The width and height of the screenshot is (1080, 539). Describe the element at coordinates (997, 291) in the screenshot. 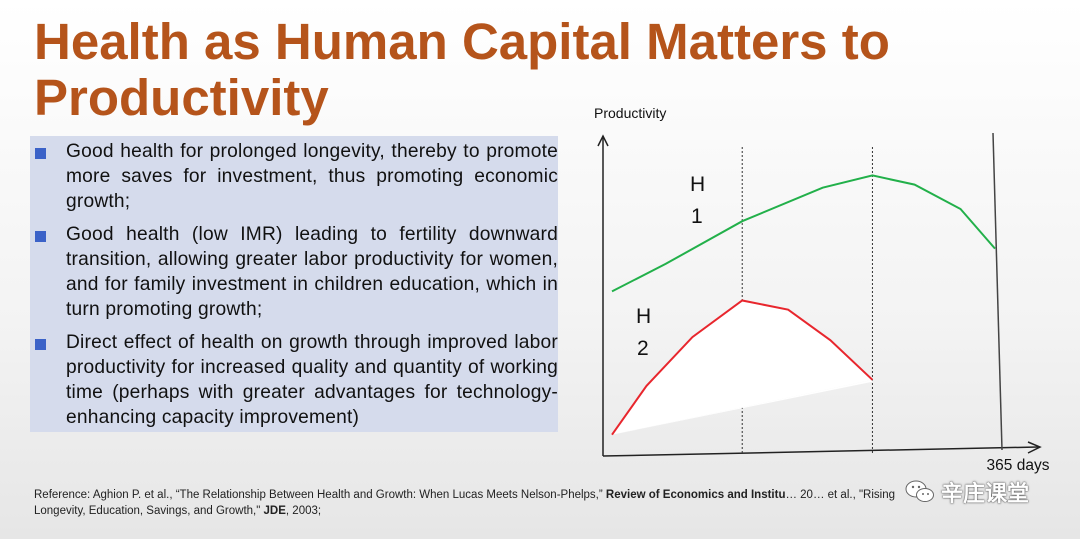

I see `period-marker` at that location.